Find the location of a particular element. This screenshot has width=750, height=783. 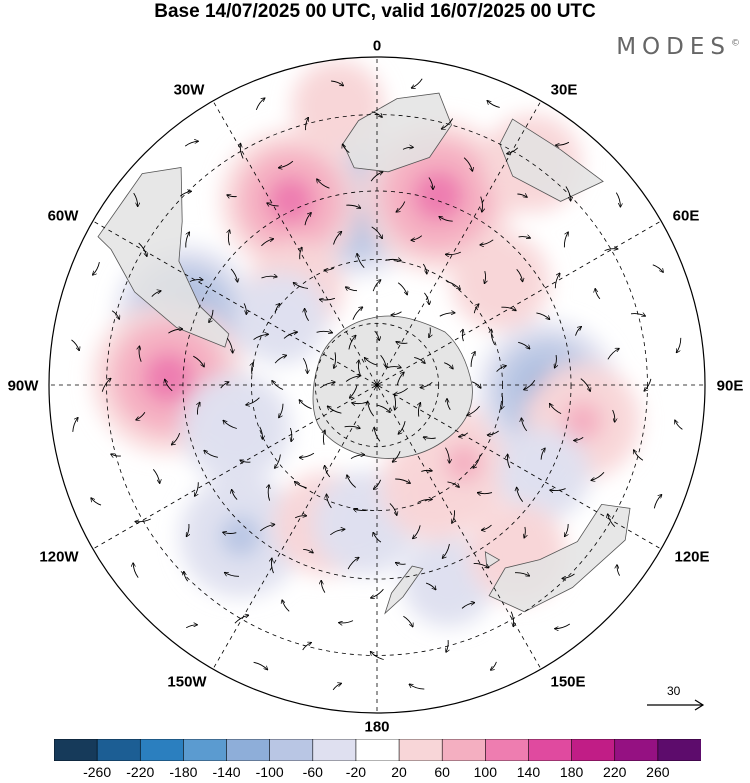

reference-vector: 30 is located at coordinates (676, 699).